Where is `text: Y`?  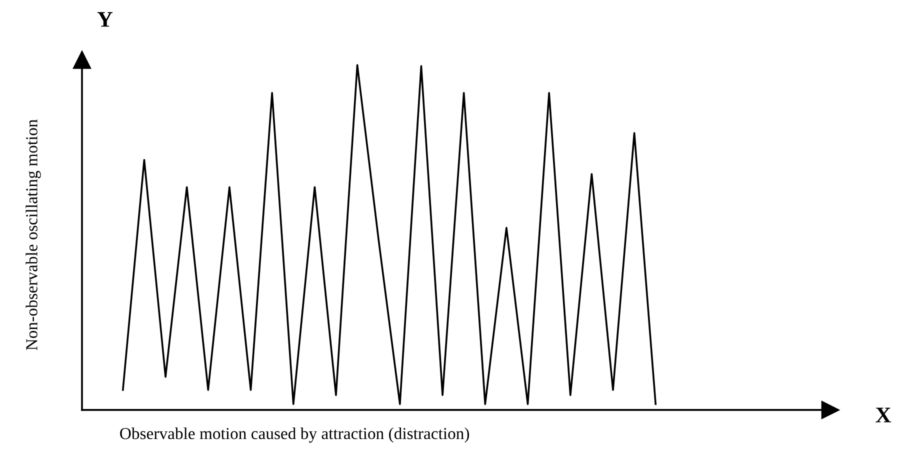
text: Y is located at coordinates (105, 19).